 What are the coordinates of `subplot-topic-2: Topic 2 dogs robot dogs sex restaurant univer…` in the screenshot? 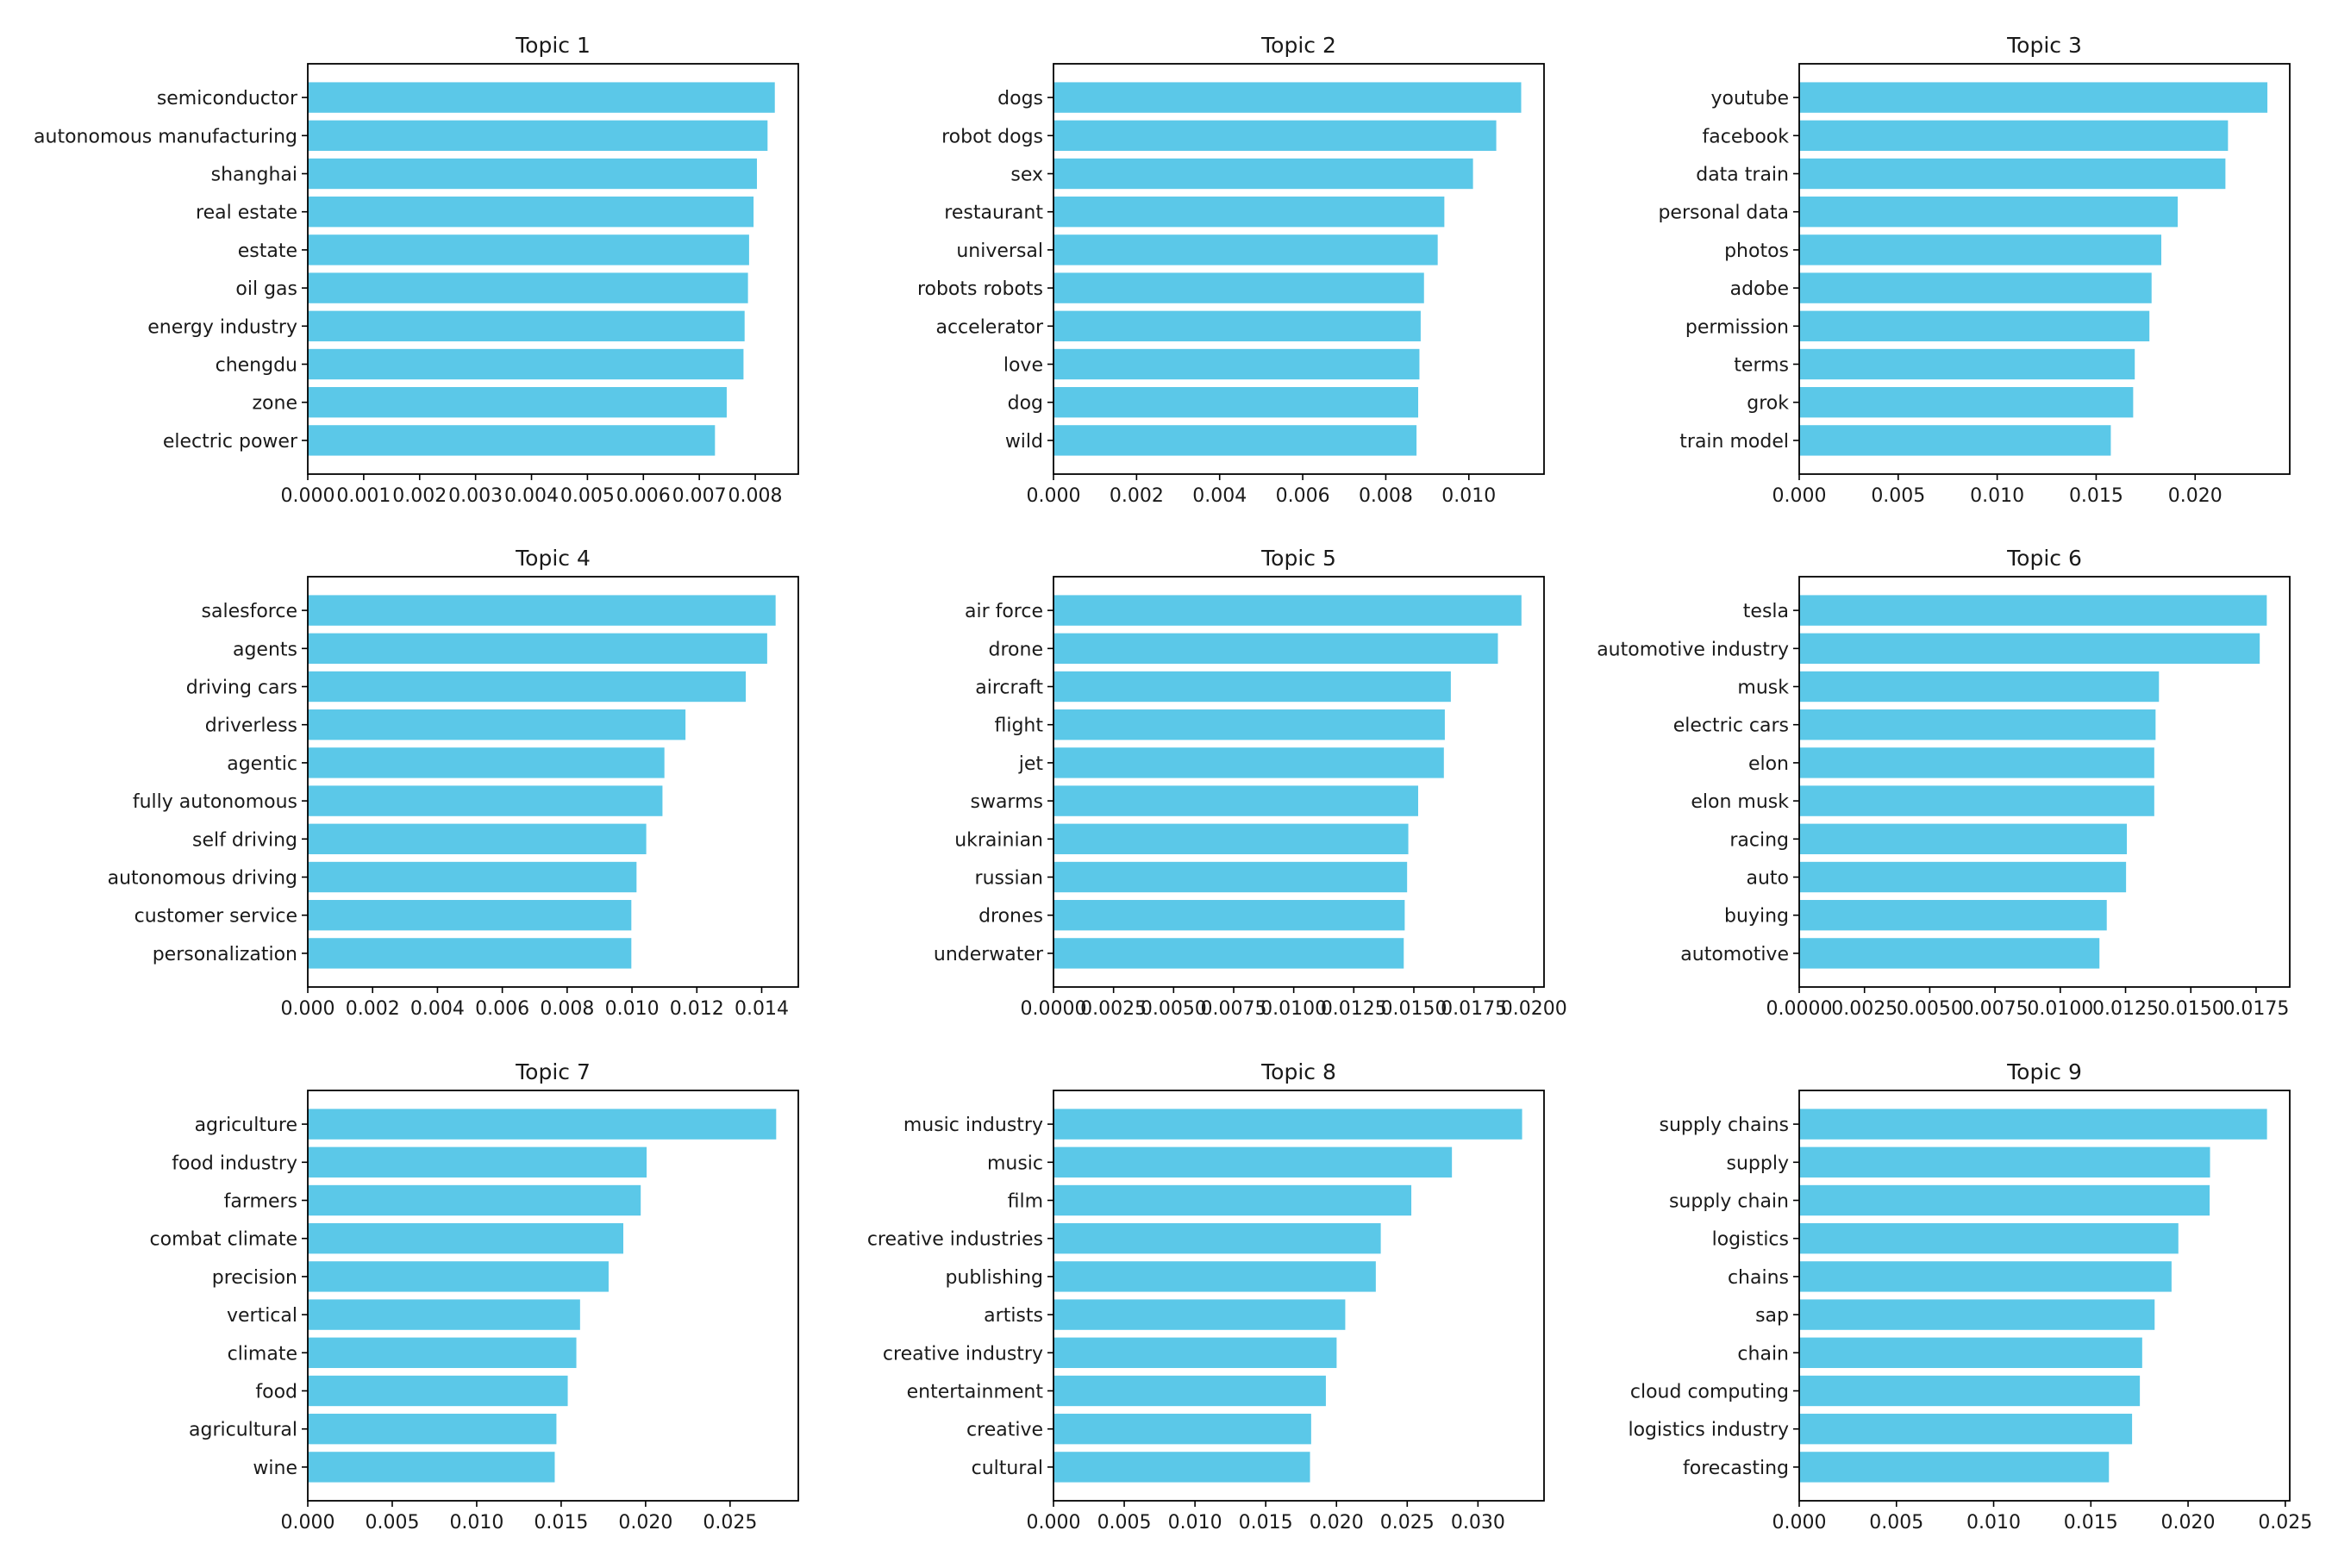 It's located at (1231, 270).